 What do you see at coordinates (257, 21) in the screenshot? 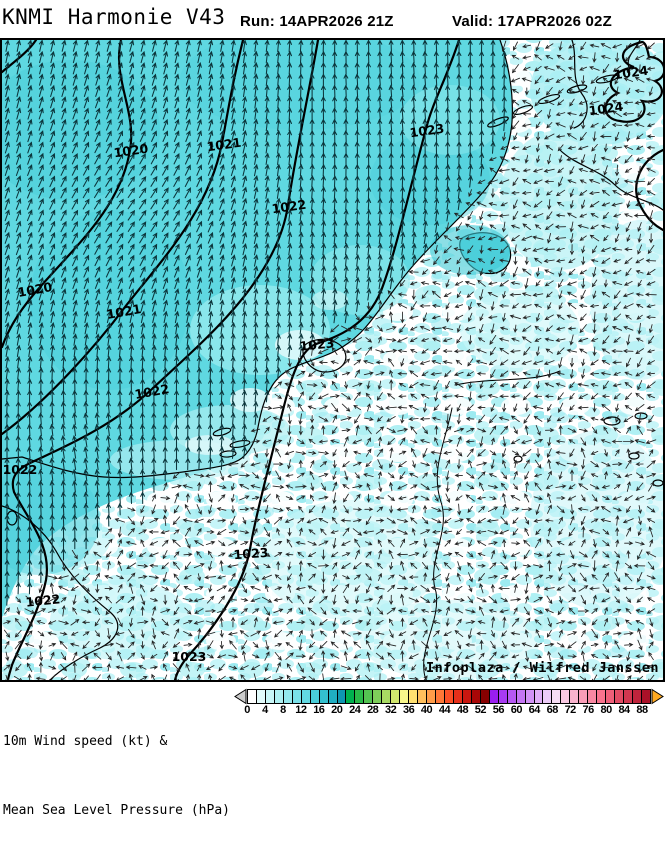
I see `run-label: Run:` at bounding box center [257, 21].